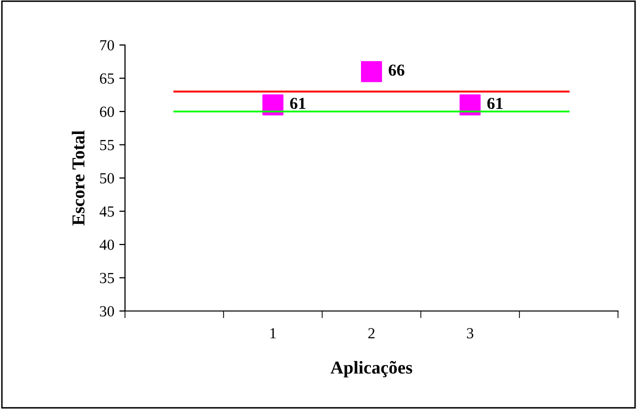  Describe the element at coordinates (107, 111) in the screenshot. I see `y-tick-label: 60` at that location.